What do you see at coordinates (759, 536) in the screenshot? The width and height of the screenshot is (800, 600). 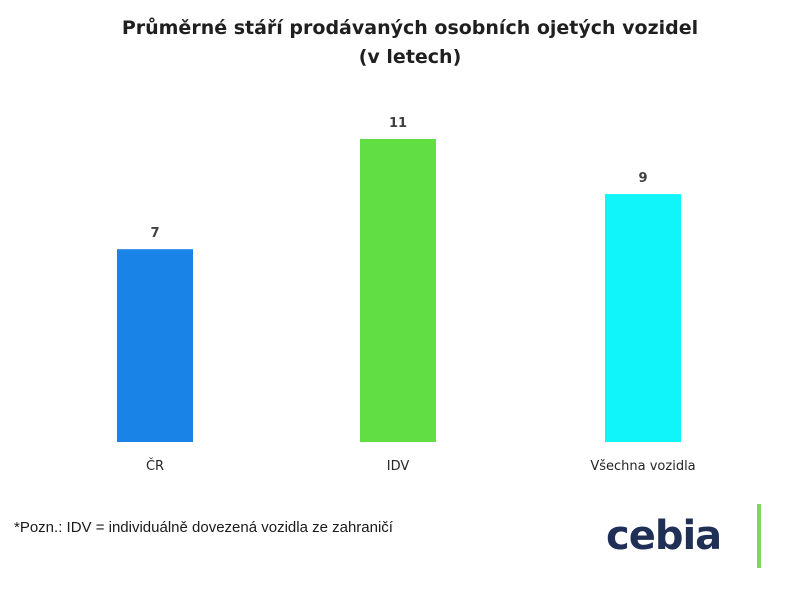 I see `cebia-logo-accent-bar` at bounding box center [759, 536].